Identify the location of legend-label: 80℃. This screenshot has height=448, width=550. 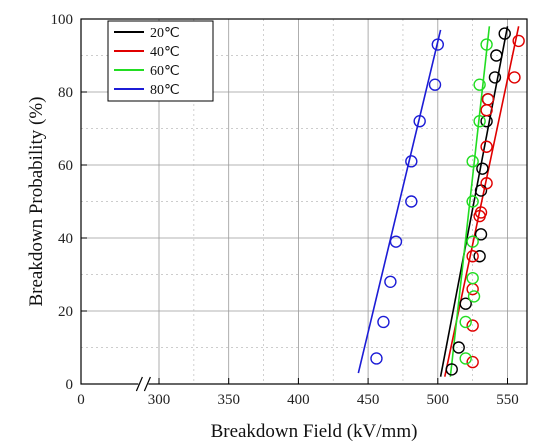
(165, 90).